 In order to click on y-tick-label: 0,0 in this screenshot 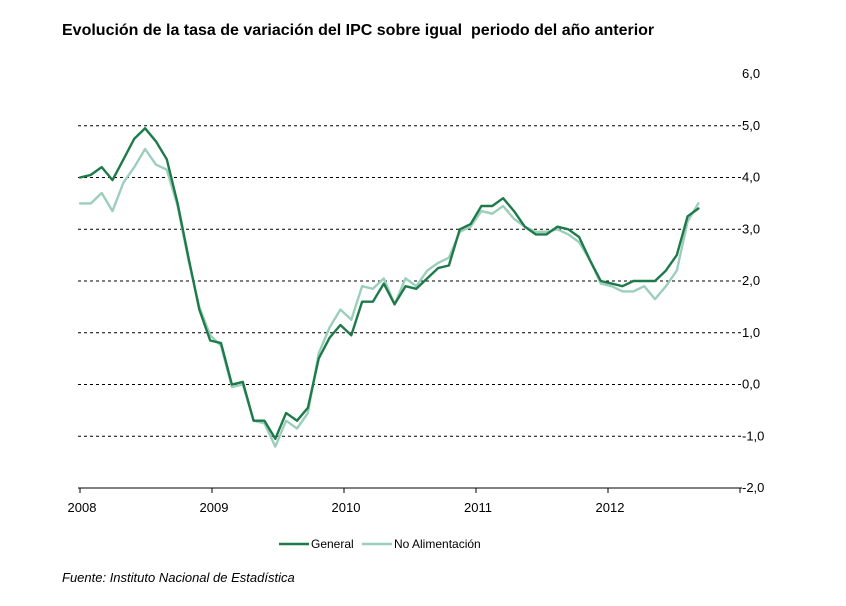, I will do `click(751, 384)`.